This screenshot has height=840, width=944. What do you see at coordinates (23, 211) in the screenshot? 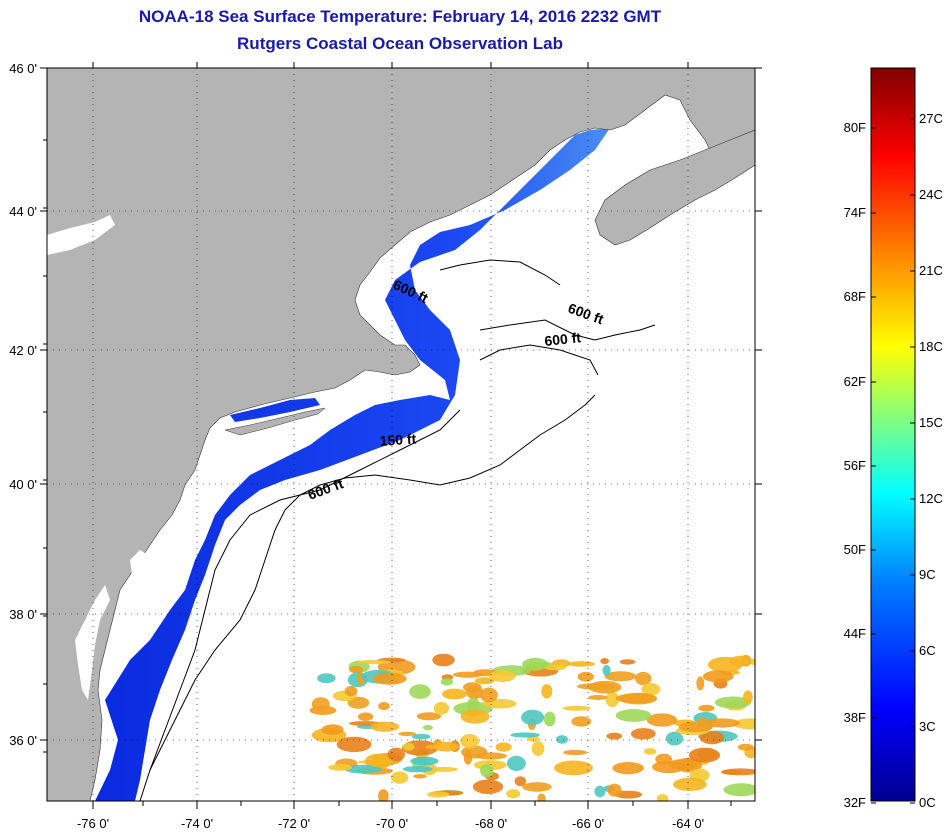
I see `lat-tick-label: 44 0'` at bounding box center [23, 211].